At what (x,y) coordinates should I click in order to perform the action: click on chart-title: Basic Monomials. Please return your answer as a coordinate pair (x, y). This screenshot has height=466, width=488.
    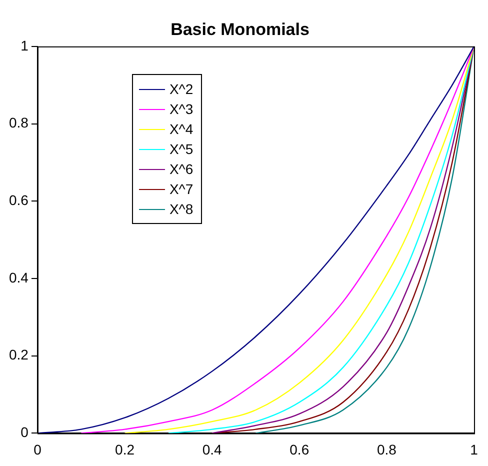
    Looking at the image, I should click on (240, 29).